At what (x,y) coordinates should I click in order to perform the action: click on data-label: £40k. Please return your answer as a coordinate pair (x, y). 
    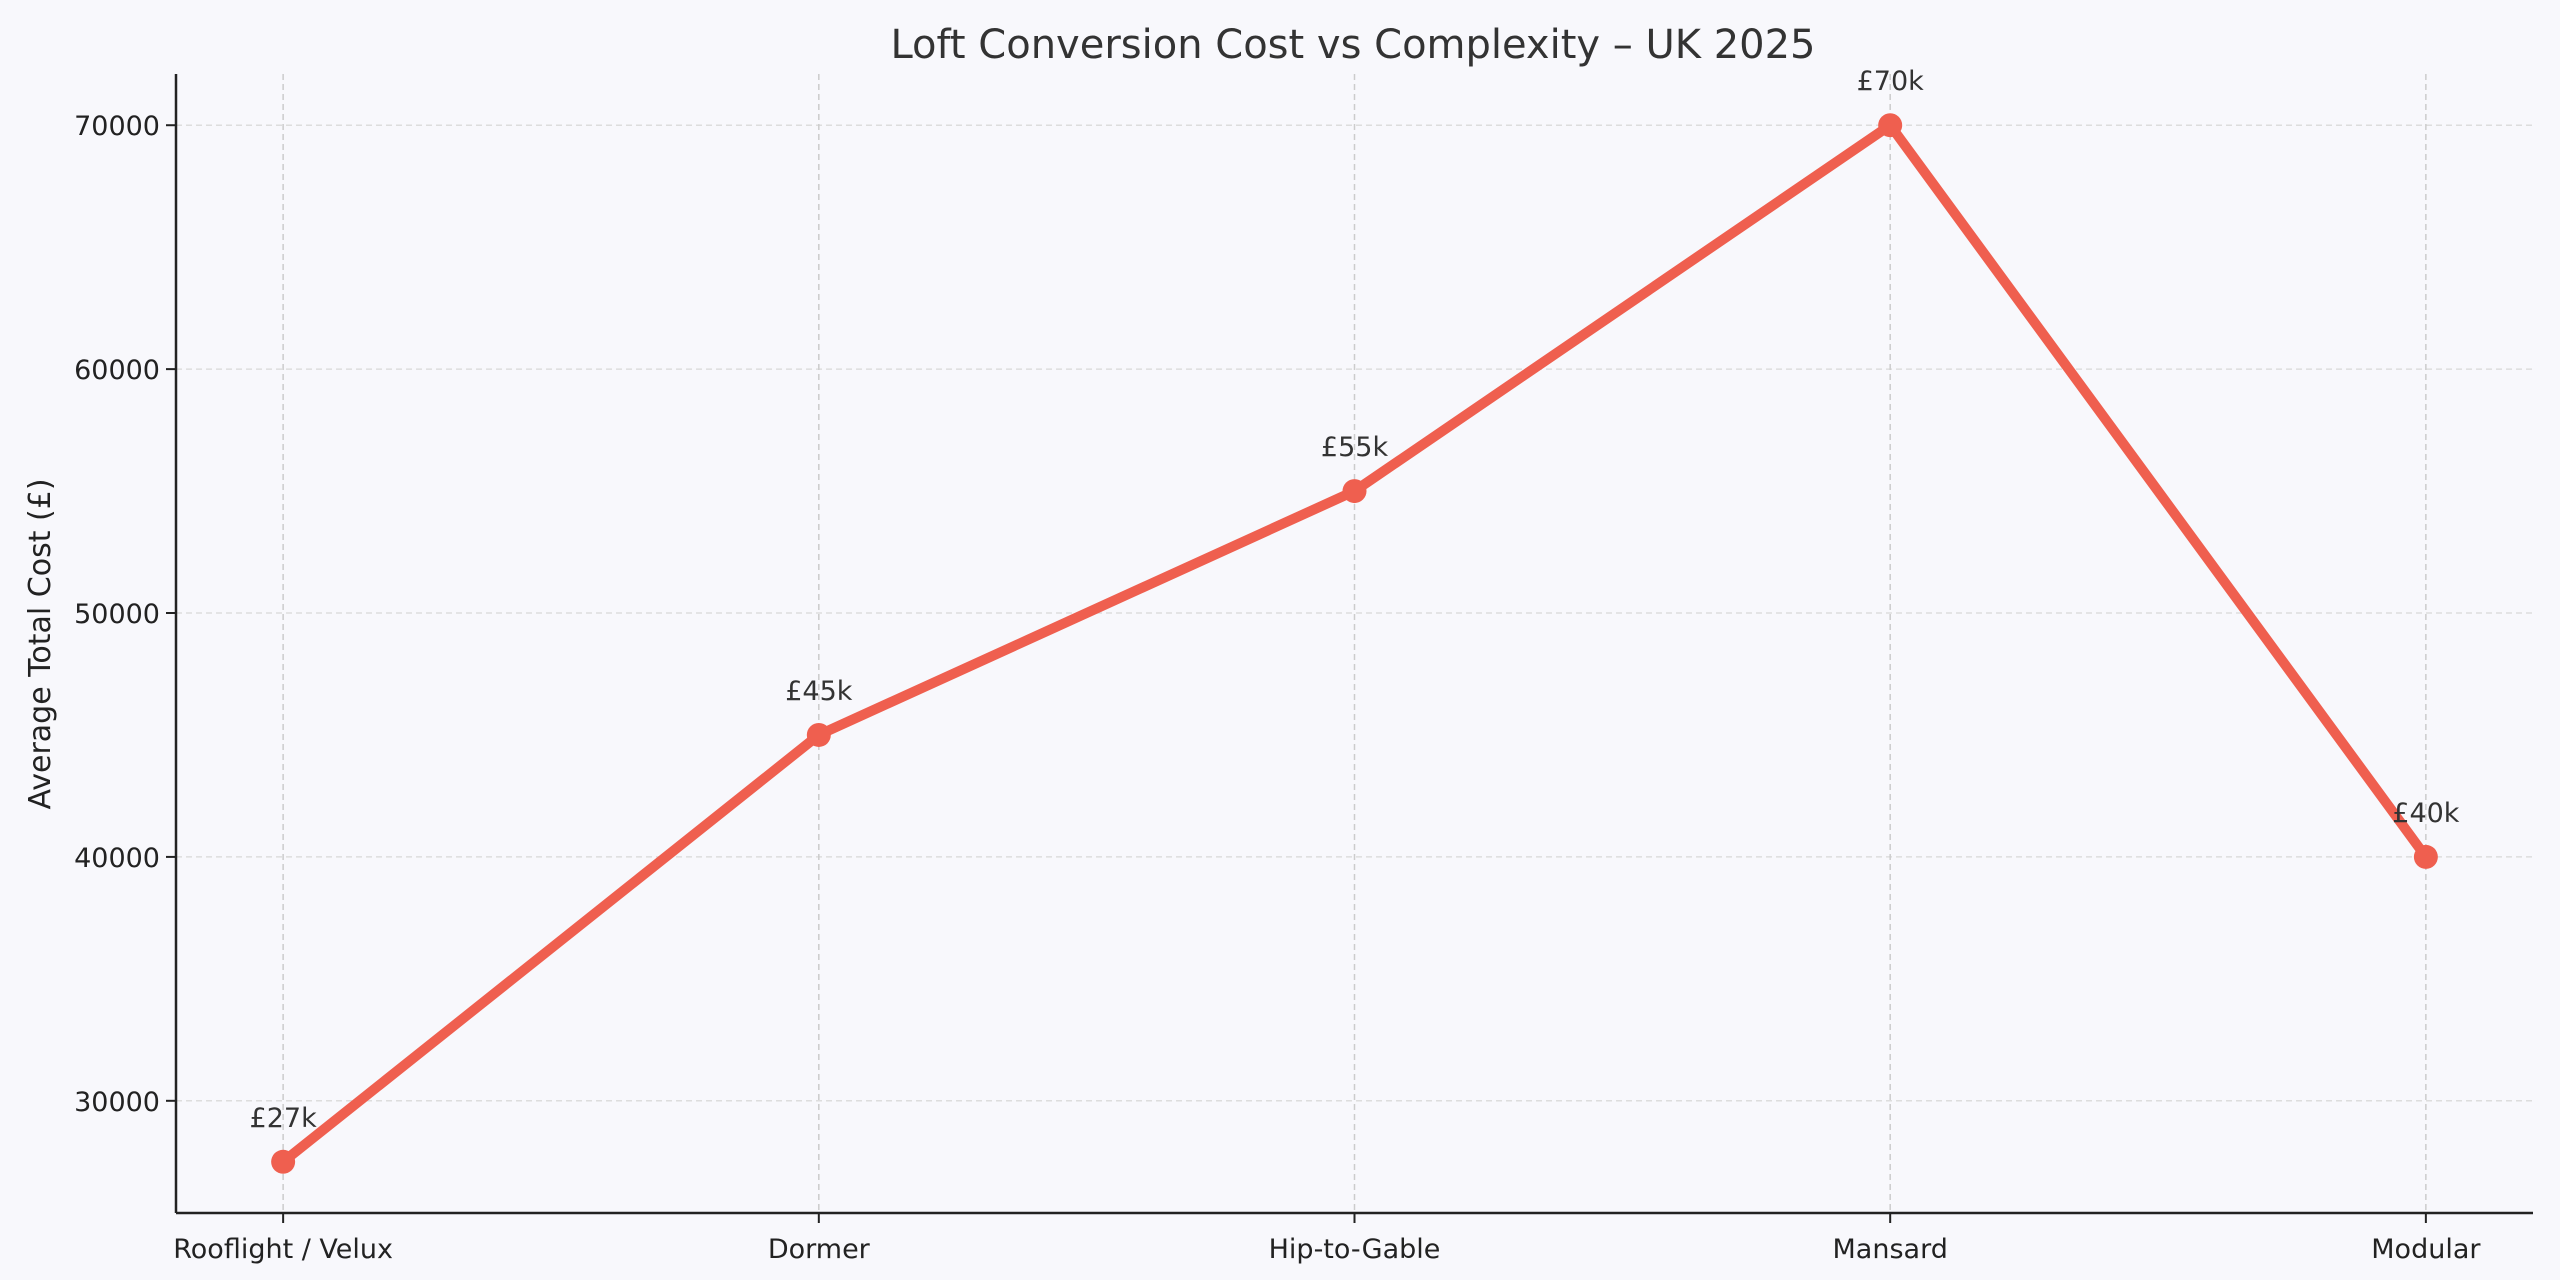
    Looking at the image, I should click on (2426, 813).